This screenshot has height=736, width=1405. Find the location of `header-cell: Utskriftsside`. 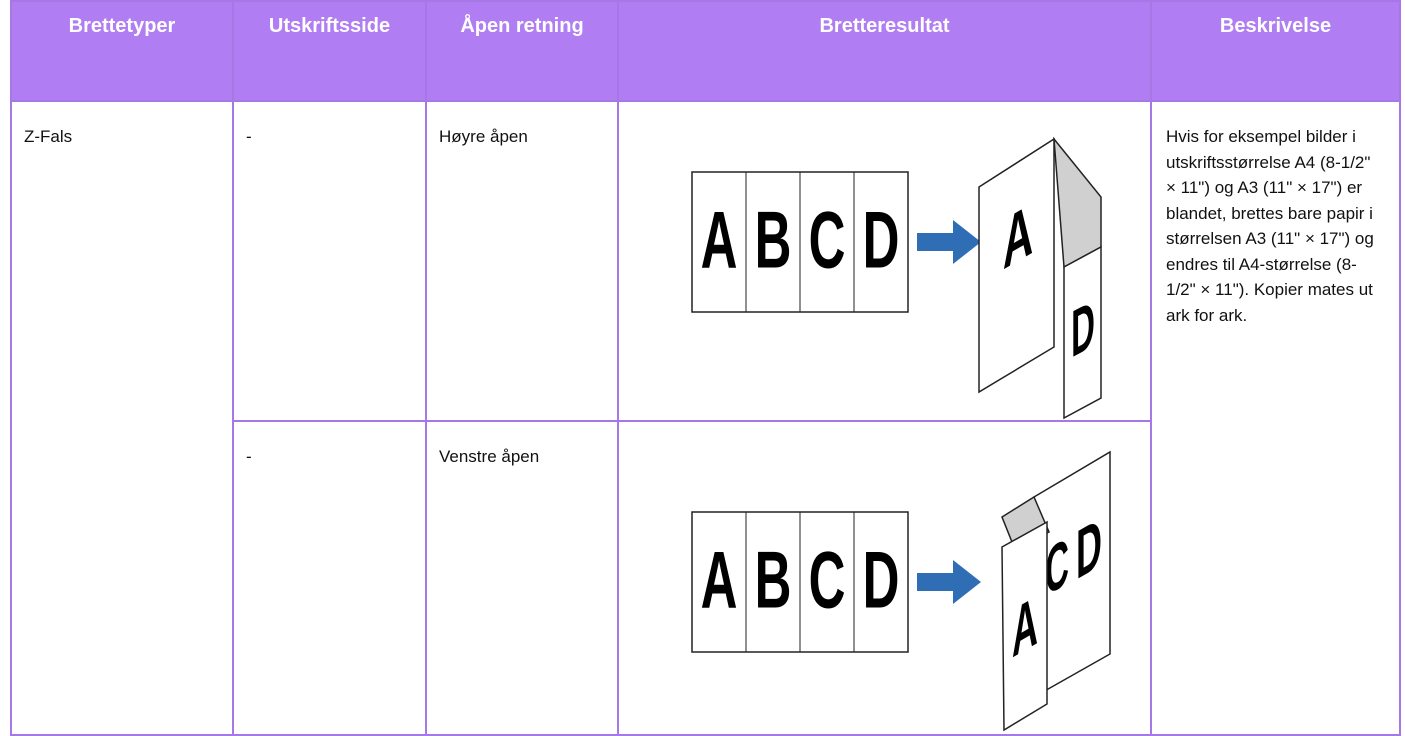

header-cell: Utskriftsside is located at coordinates (329, 51).